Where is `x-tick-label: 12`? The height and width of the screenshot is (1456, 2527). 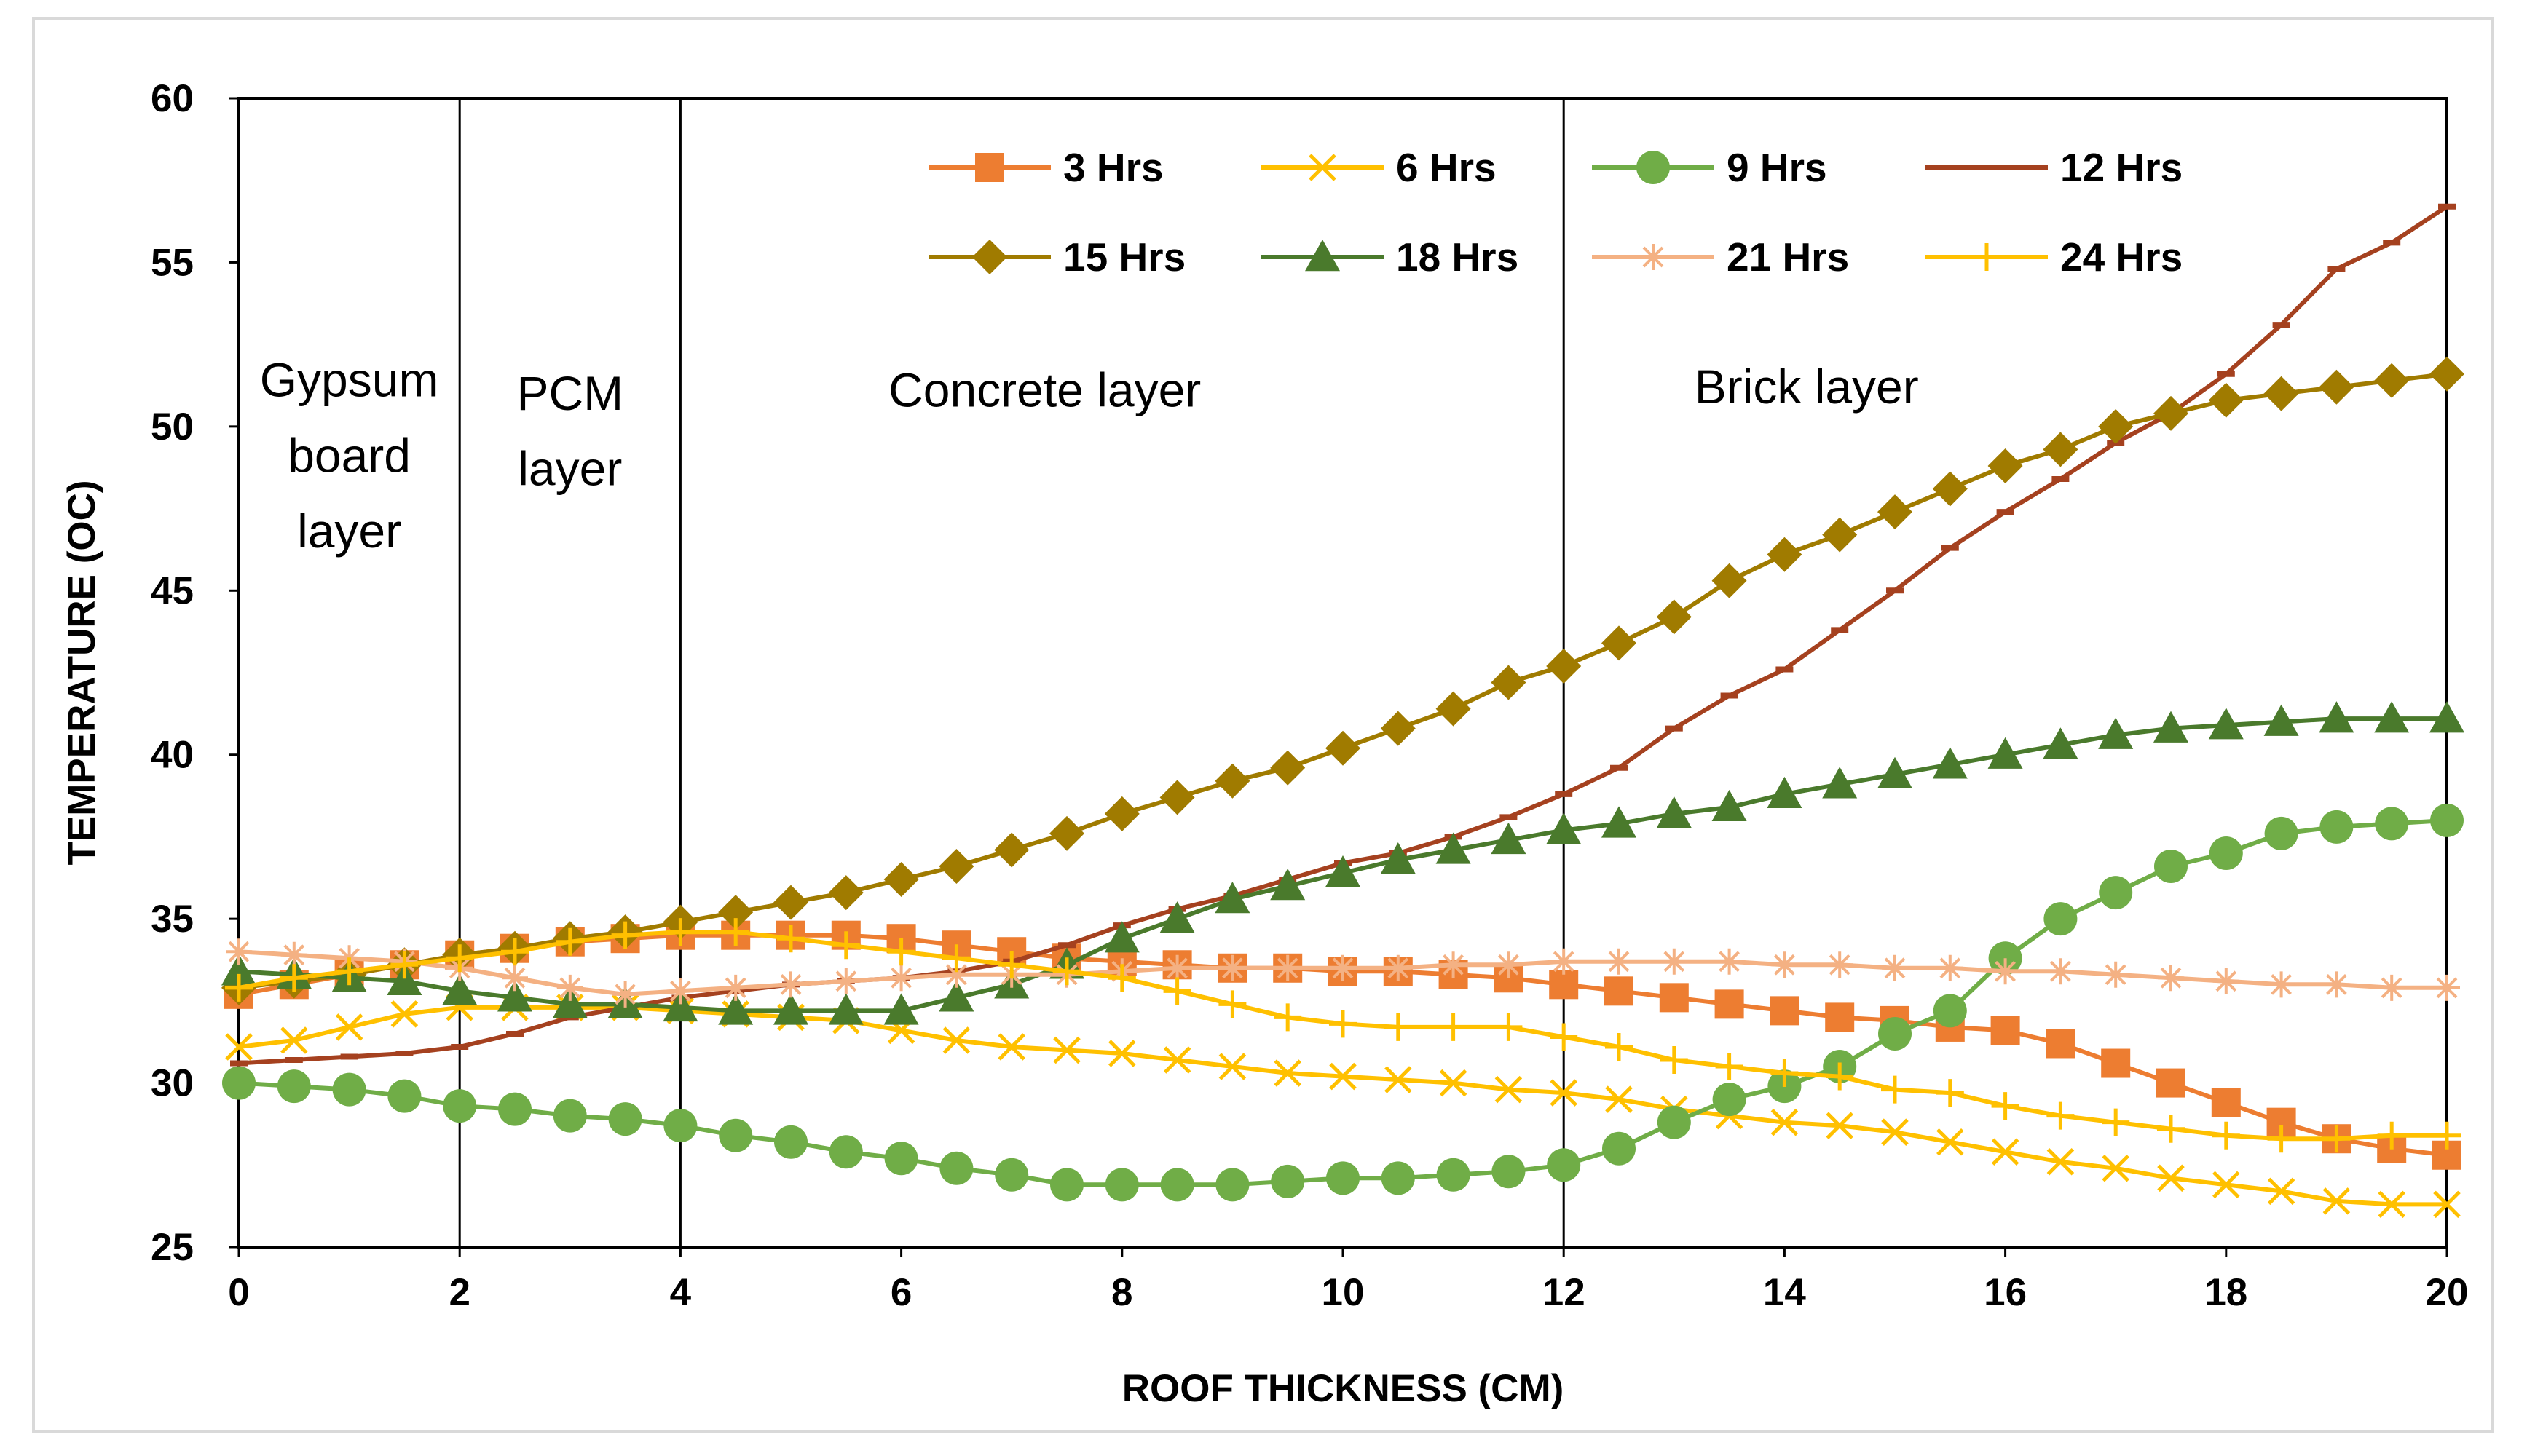
x-tick-label: 12 is located at coordinates (1563, 1292).